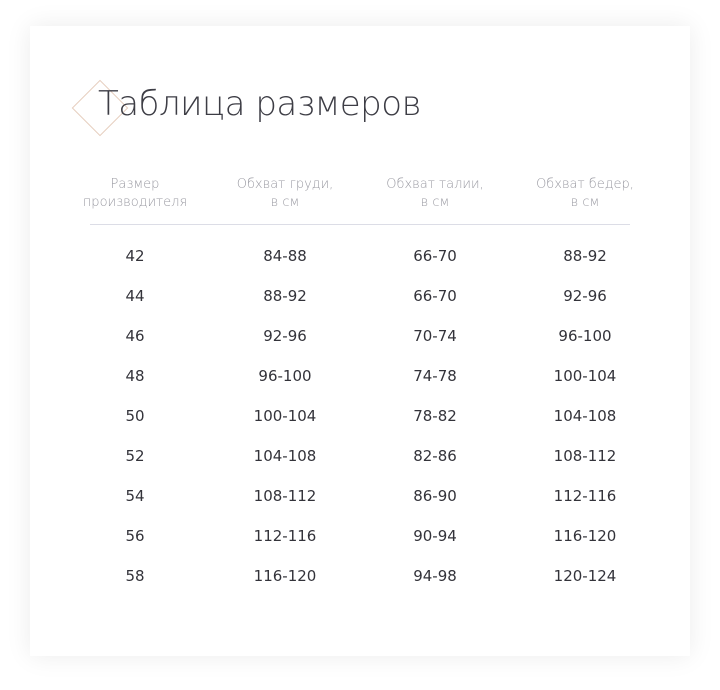 The height and width of the screenshot is (690, 720). What do you see at coordinates (135, 376) in the screenshot?
I see `table-cell: 48` at bounding box center [135, 376].